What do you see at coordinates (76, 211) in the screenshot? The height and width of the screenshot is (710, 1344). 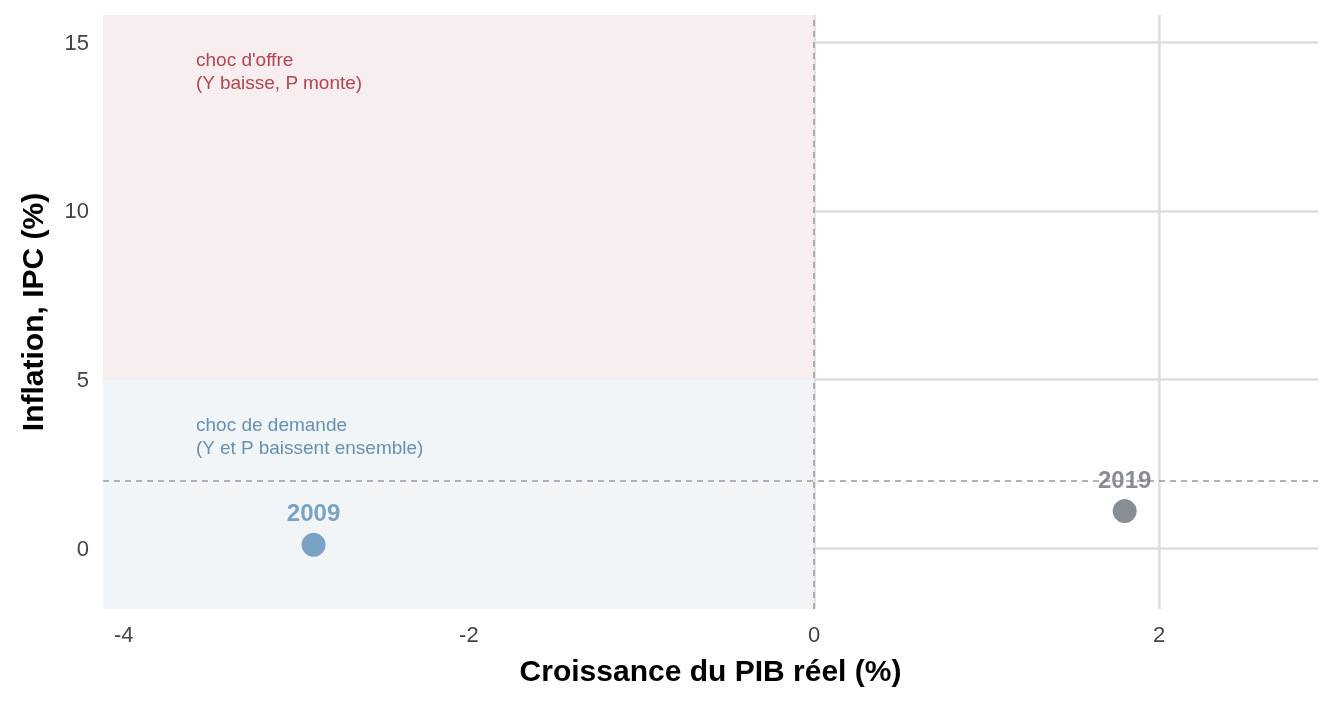 I see `y-tick-label: 10` at bounding box center [76, 211].